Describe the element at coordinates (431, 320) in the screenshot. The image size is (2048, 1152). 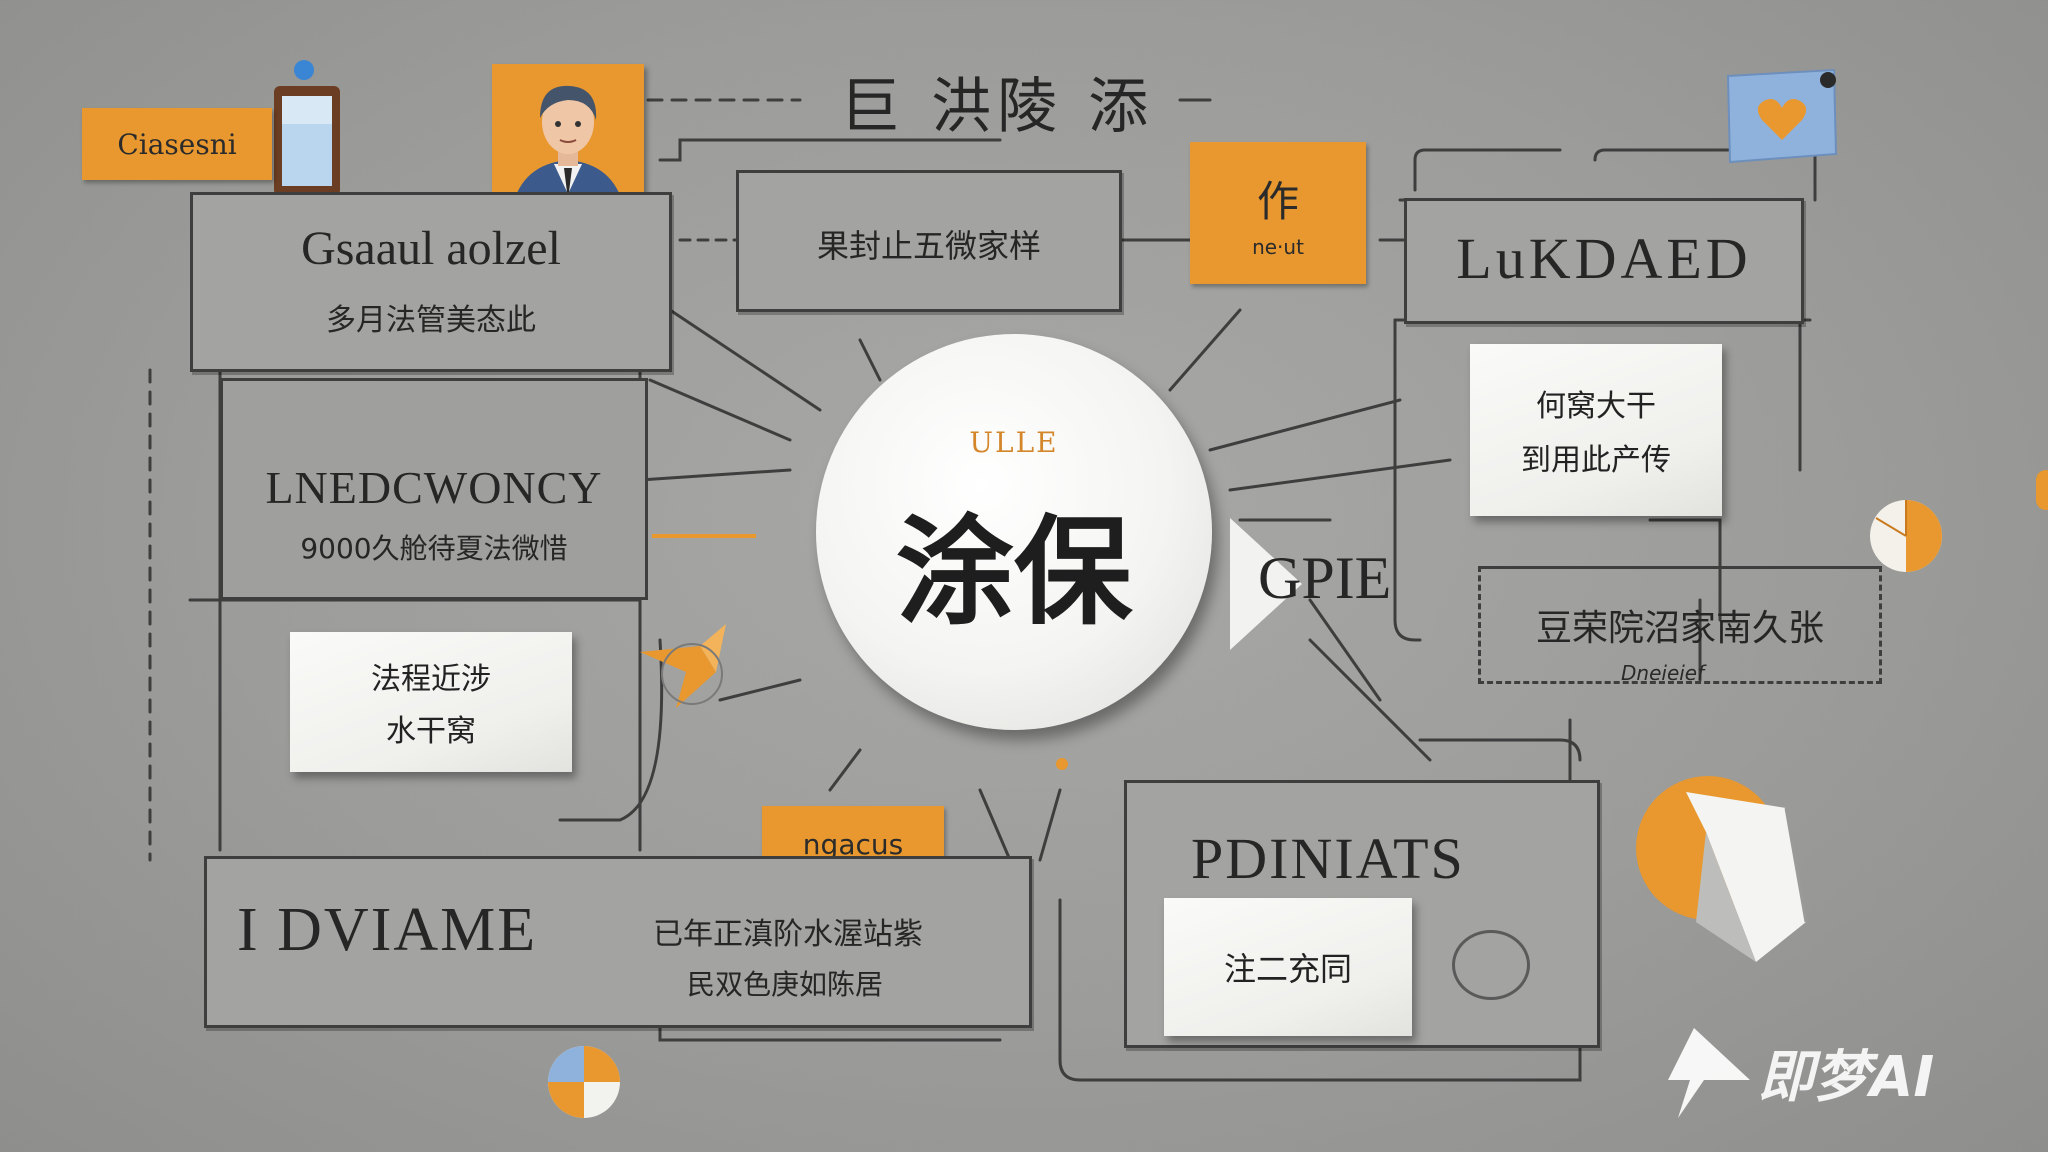
I see `panel-top-left-subtitle: 多月法管美态此` at that location.